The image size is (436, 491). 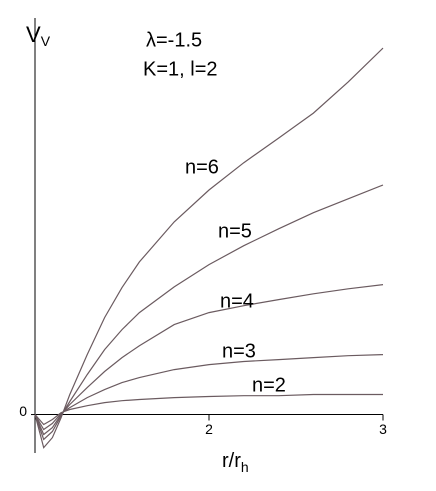 I want to click on y-label-sub: V, so click(x=46, y=41).